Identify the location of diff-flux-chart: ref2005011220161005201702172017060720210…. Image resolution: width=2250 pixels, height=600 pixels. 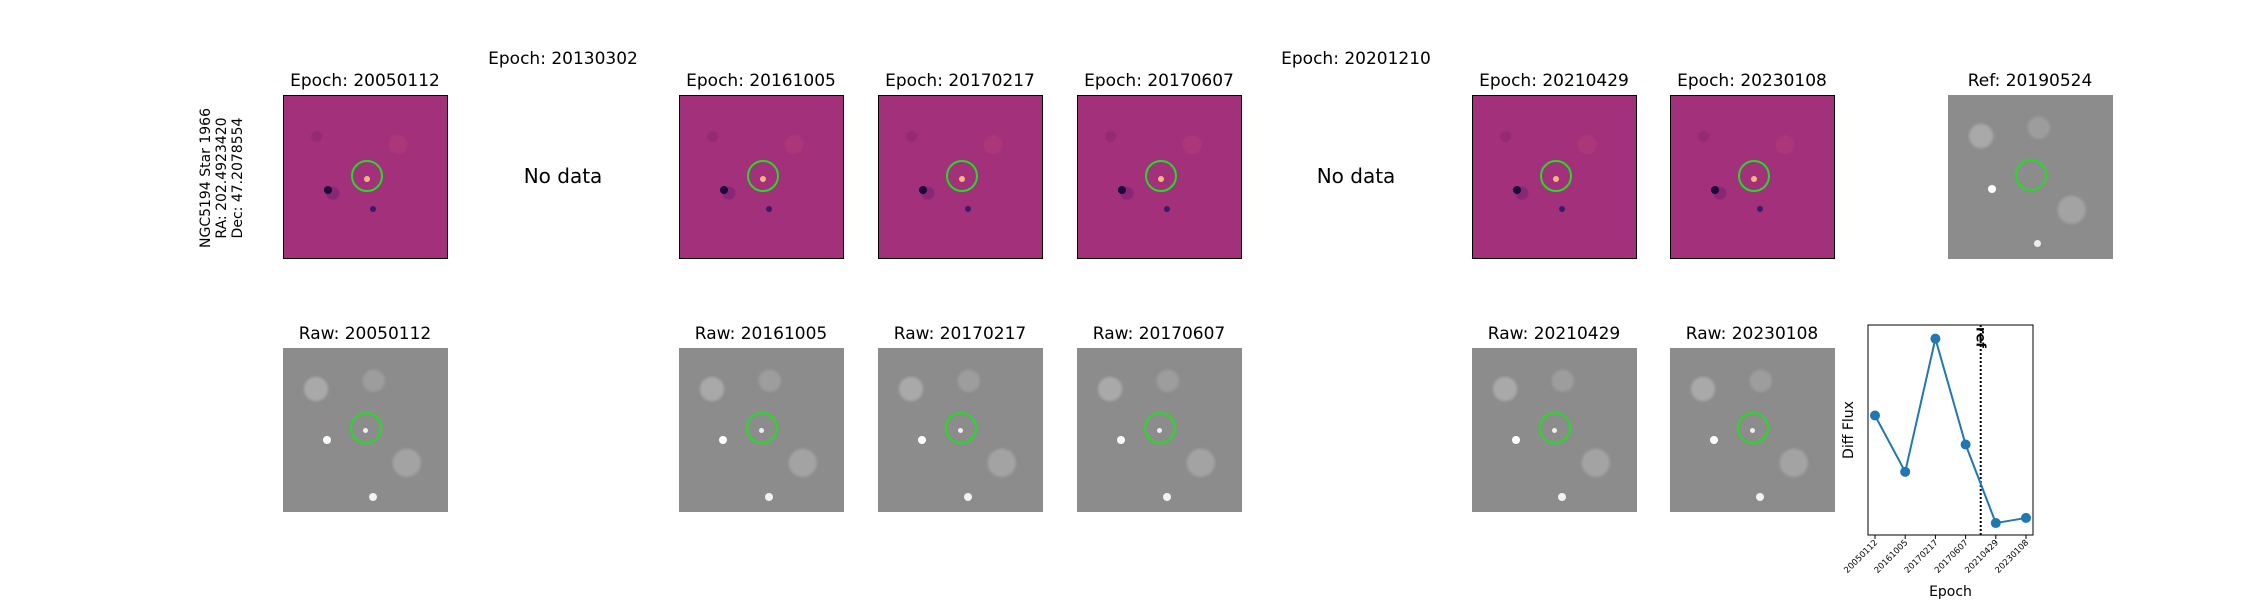
(1937, 462).